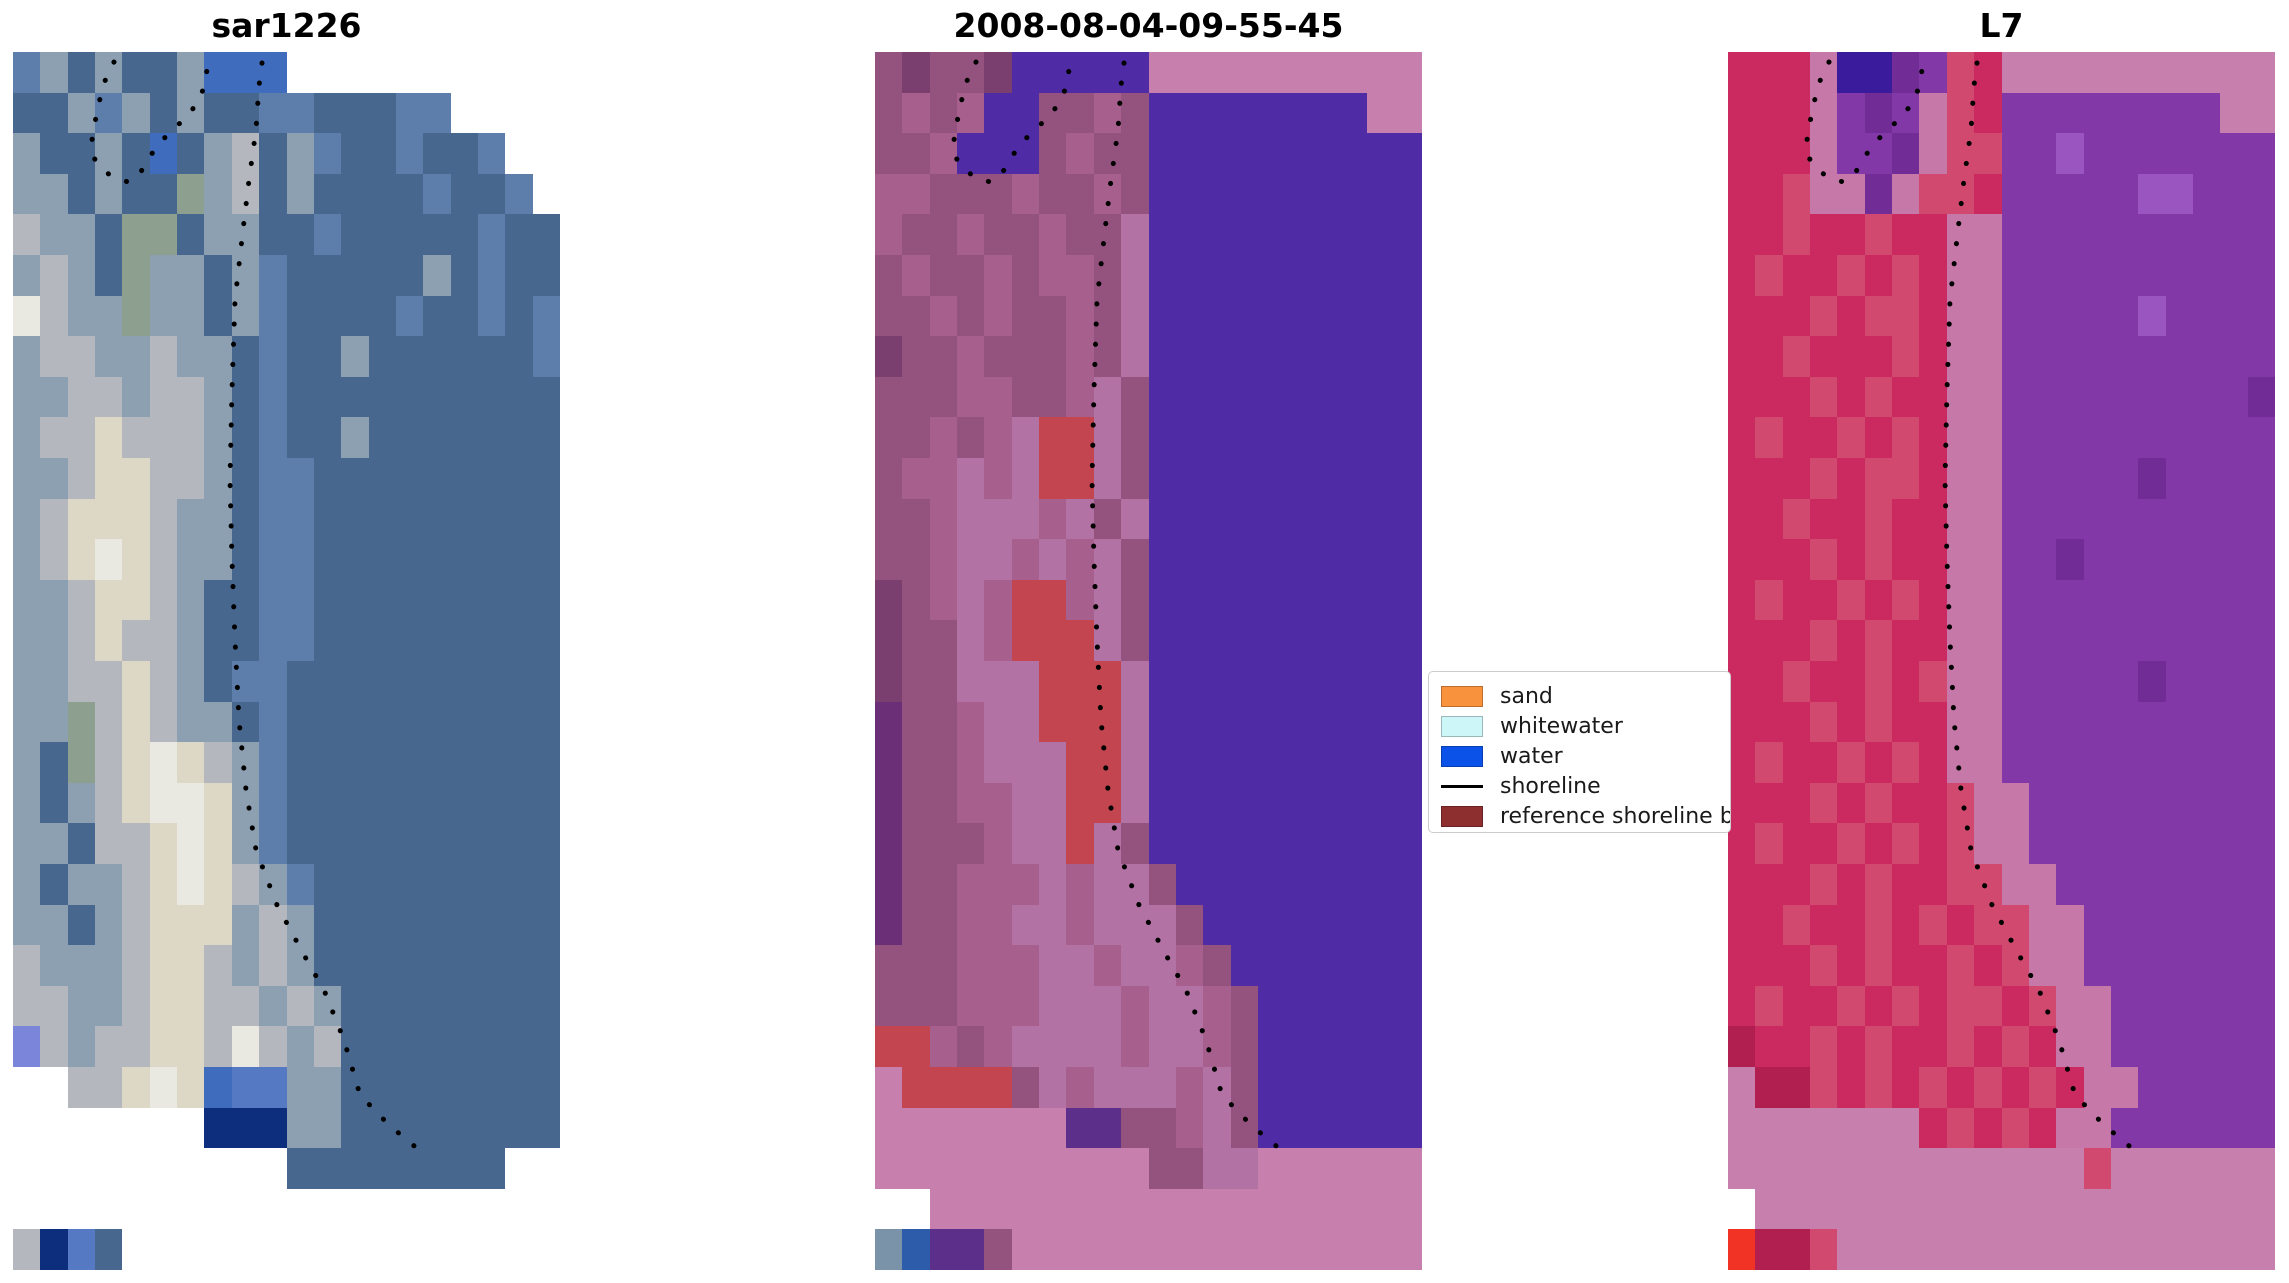  Describe the element at coordinates (1462, 816) in the screenshot. I see `reference-shoreline-buffer-swatch-icon` at that location.